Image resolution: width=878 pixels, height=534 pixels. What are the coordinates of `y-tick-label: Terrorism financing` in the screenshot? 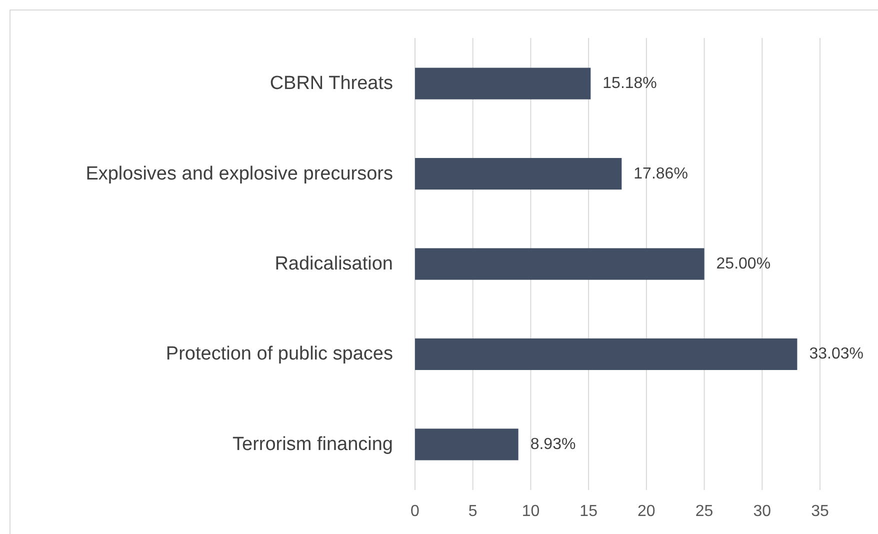 It's located at (312, 444).